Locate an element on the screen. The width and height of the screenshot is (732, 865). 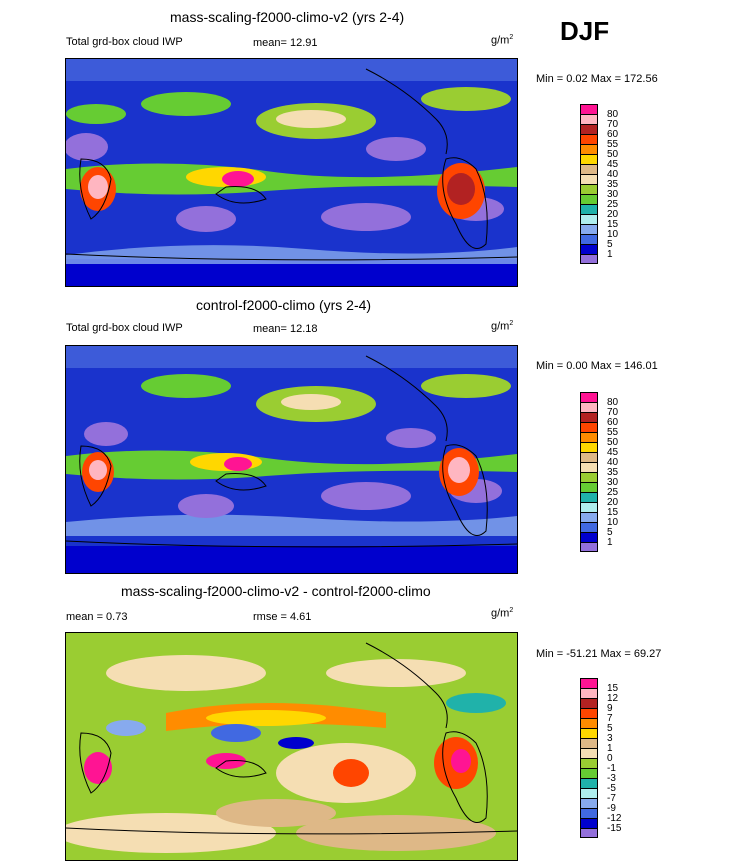
panel1-title: mass-scaling-f2000-climo-v2 (yrs 2-4) is located at coordinates (287, 17).